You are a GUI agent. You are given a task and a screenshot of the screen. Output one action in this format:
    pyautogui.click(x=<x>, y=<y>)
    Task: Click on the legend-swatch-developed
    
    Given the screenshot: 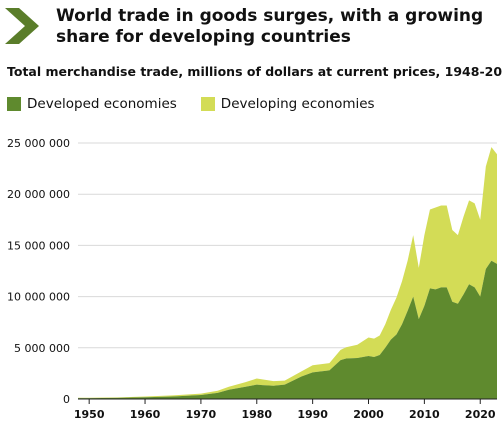 What is the action you would take?
    pyautogui.click(x=14, y=104)
    